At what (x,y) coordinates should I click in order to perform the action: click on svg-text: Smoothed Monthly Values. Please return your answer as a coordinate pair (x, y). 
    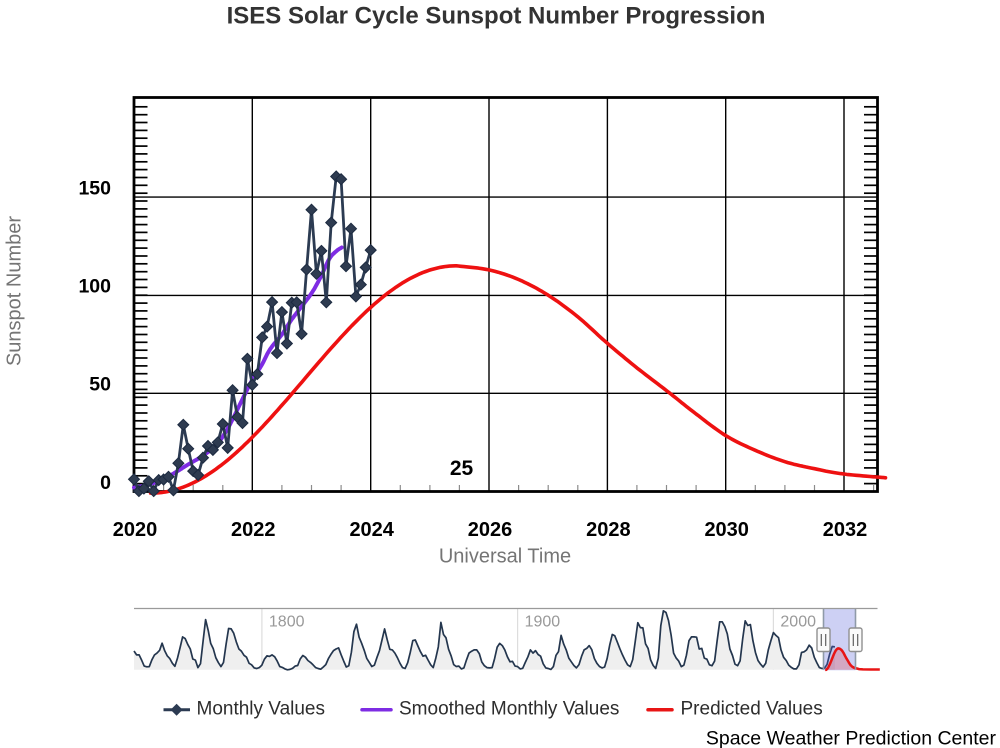
    Looking at the image, I should click on (509, 709).